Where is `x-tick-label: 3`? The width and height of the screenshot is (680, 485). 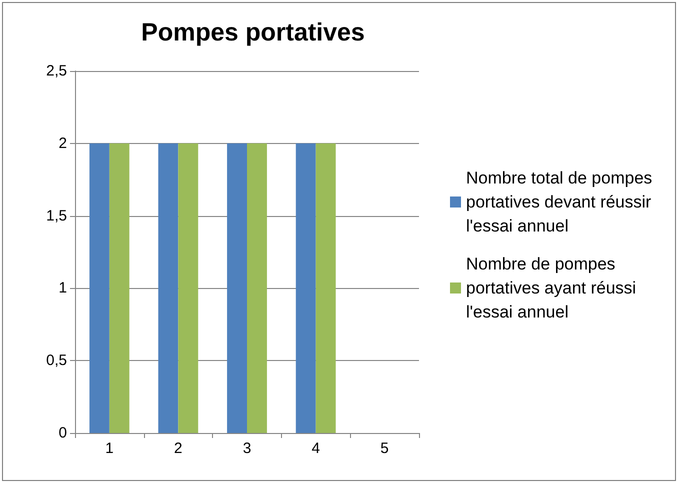
x-tick-label: 3 is located at coordinates (247, 448).